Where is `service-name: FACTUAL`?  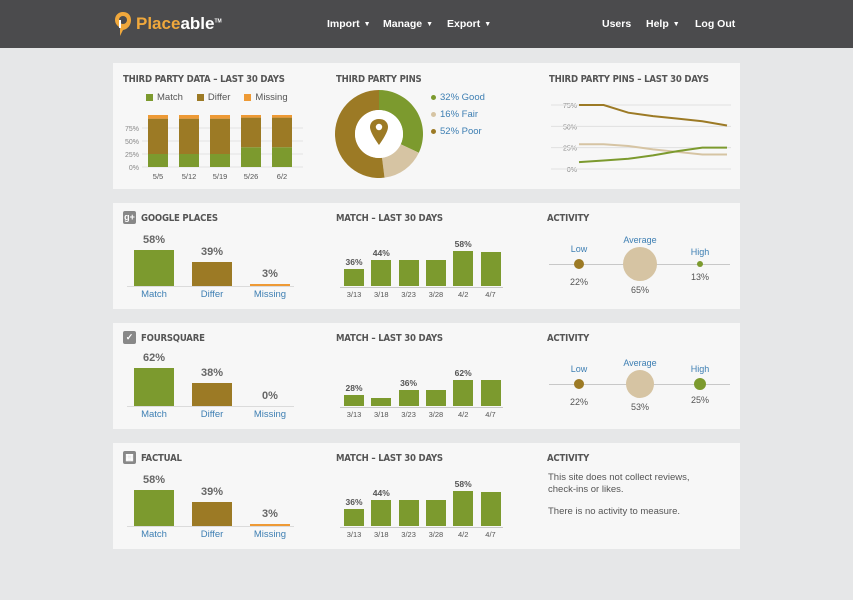
service-name: FACTUAL is located at coordinates (161, 458).